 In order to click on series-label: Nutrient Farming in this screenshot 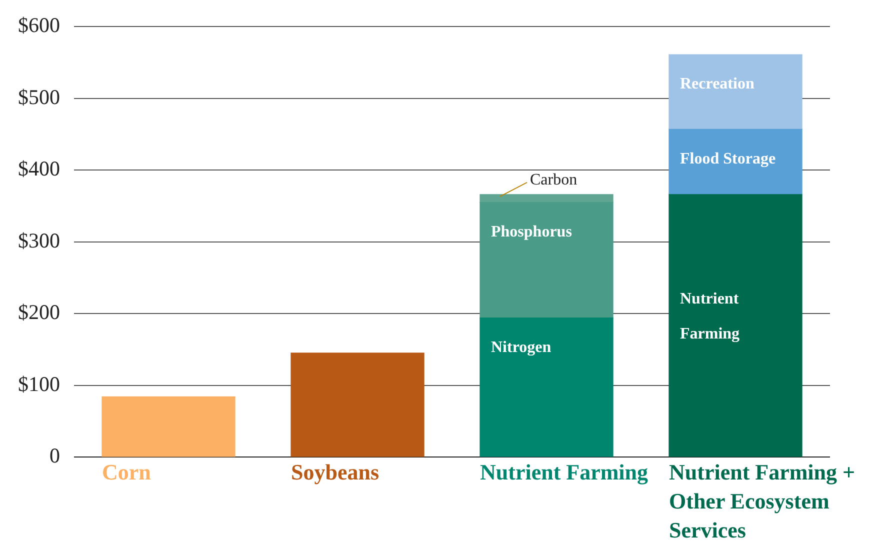, I will do `click(710, 316)`.